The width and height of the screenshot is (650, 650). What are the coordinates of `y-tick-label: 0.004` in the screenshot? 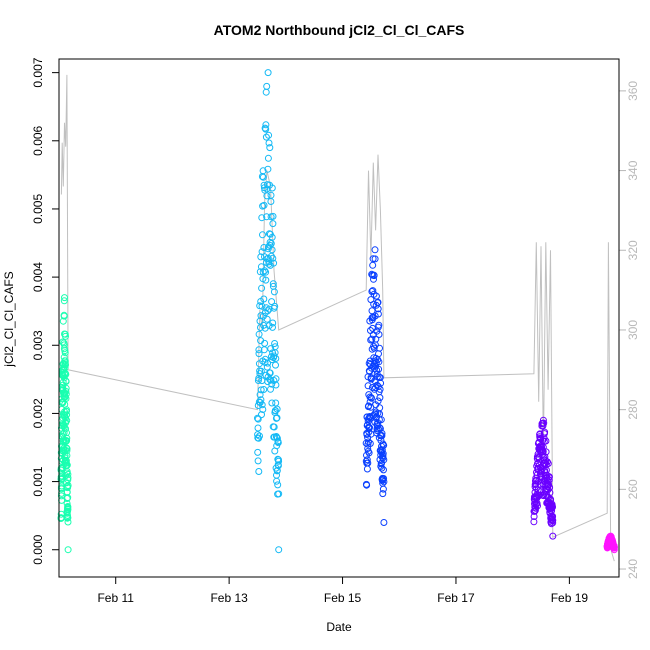 It's located at (38, 277).